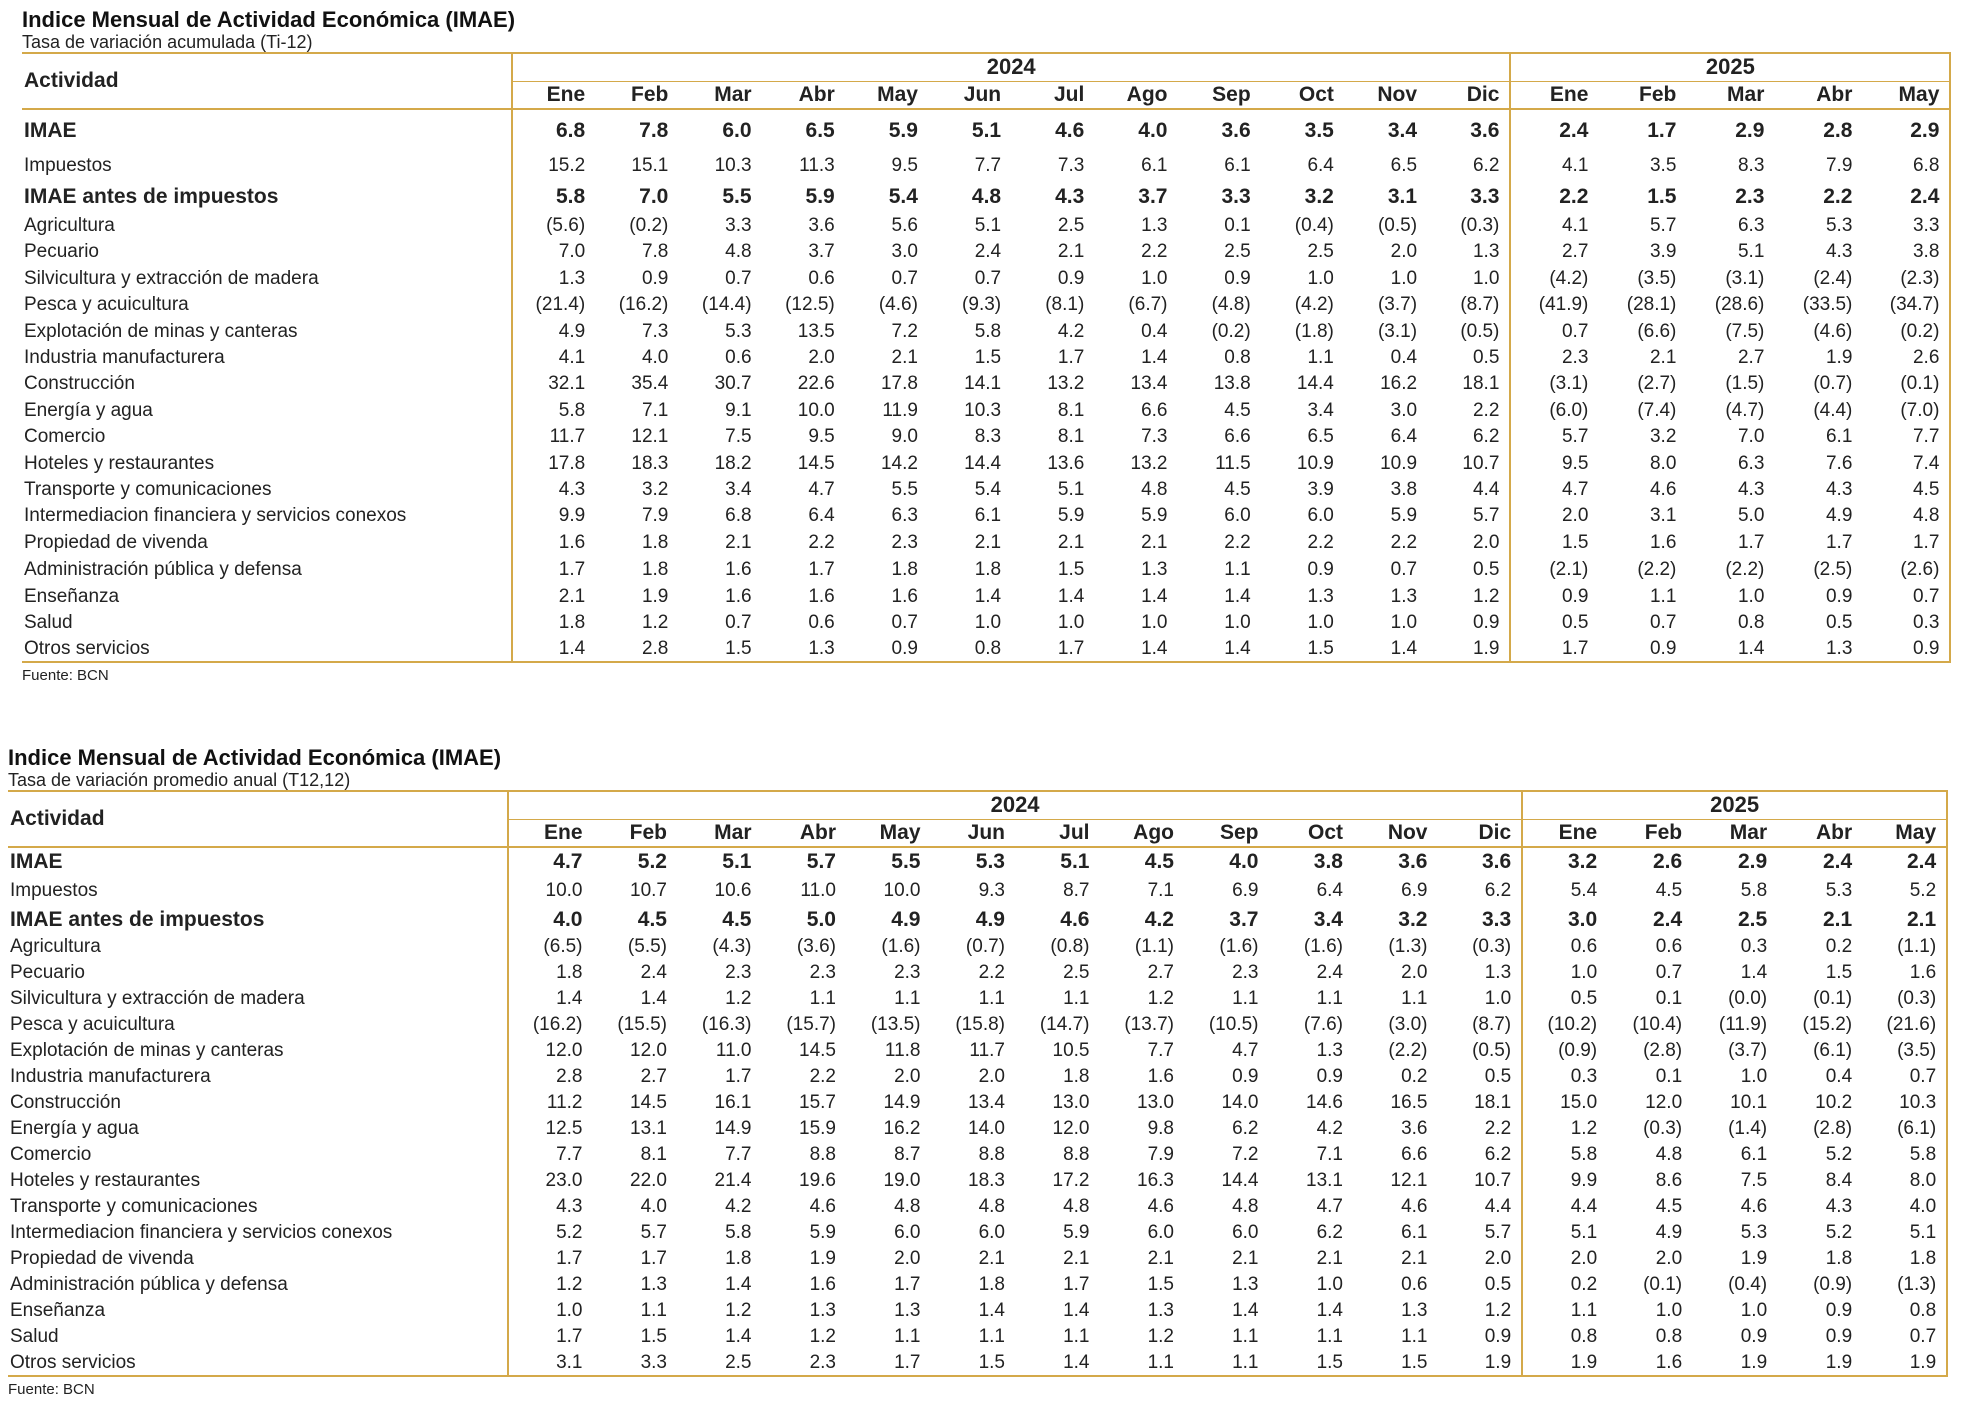  Describe the element at coordinates (1065, 304) in the screenshot. I see `table-cell: (8.1)` at that location.